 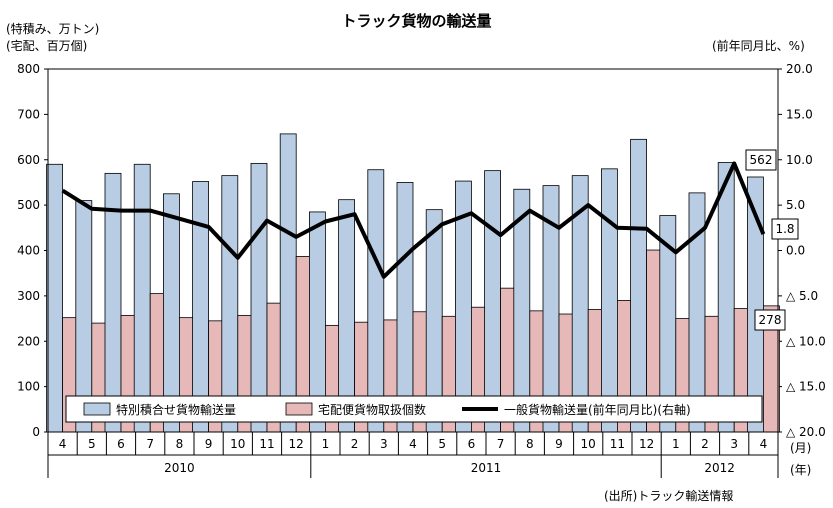 I want to click on data-label-text: 562, so click(x=761, y=160).